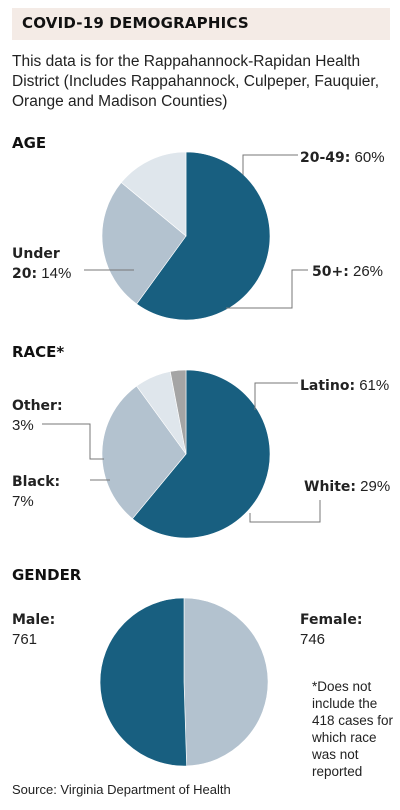 This screenshot has height=810, width=400. I want to click on age-label-50-plus: 50+: 26%, so click(347, 272).